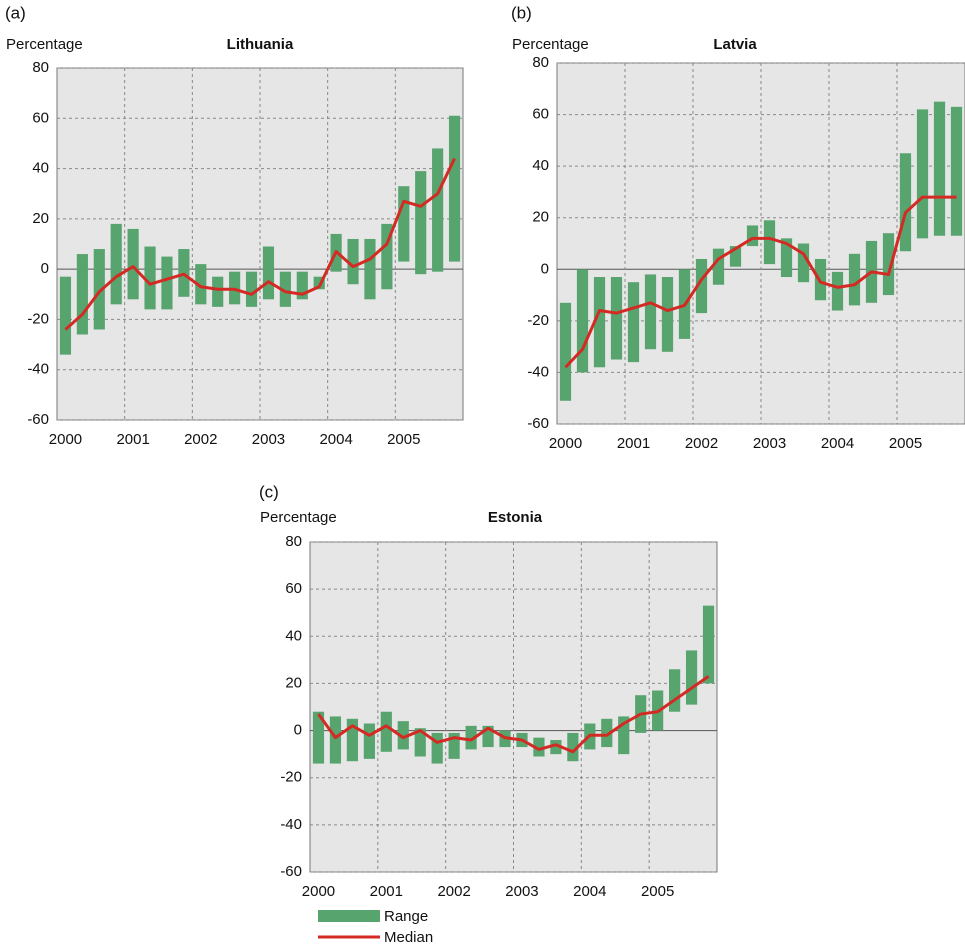  I want to click on panel-label: (b), so click(521, 12).